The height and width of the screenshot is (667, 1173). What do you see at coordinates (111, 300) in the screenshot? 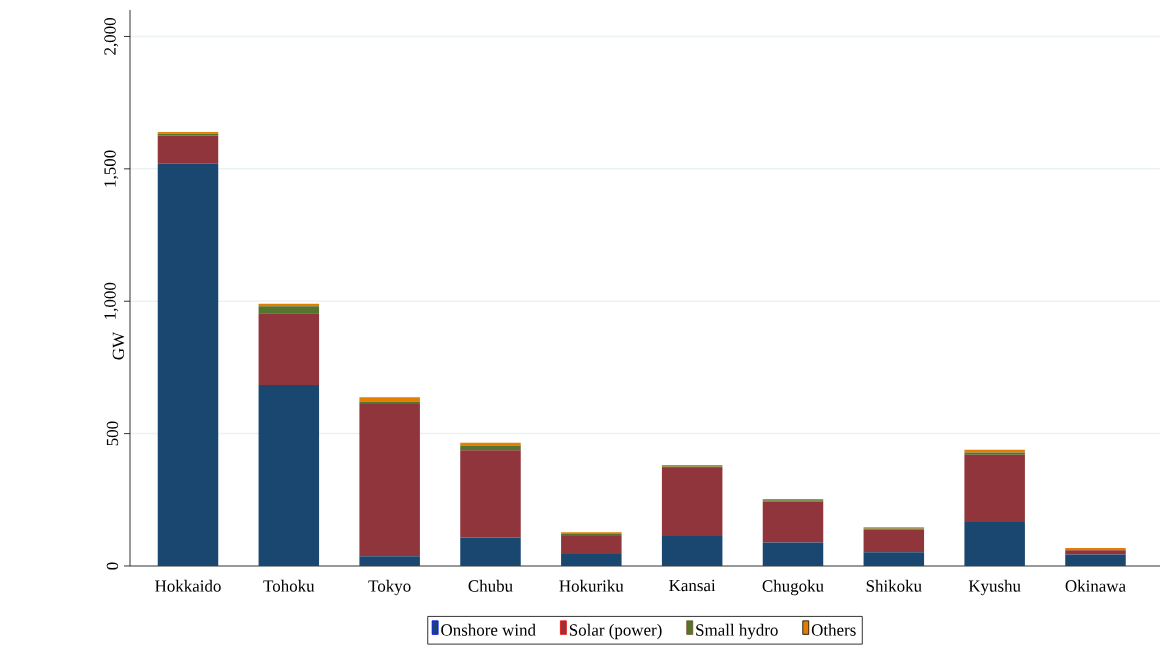
I see `y-tick-label: 1,000` at bounding box center [111, 300].